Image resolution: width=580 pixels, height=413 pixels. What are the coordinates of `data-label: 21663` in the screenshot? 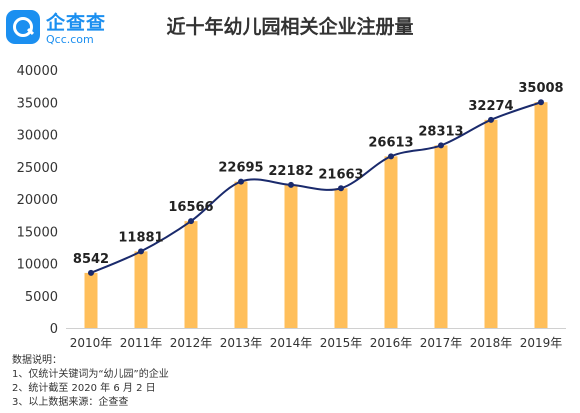 It's located at (340, 174).